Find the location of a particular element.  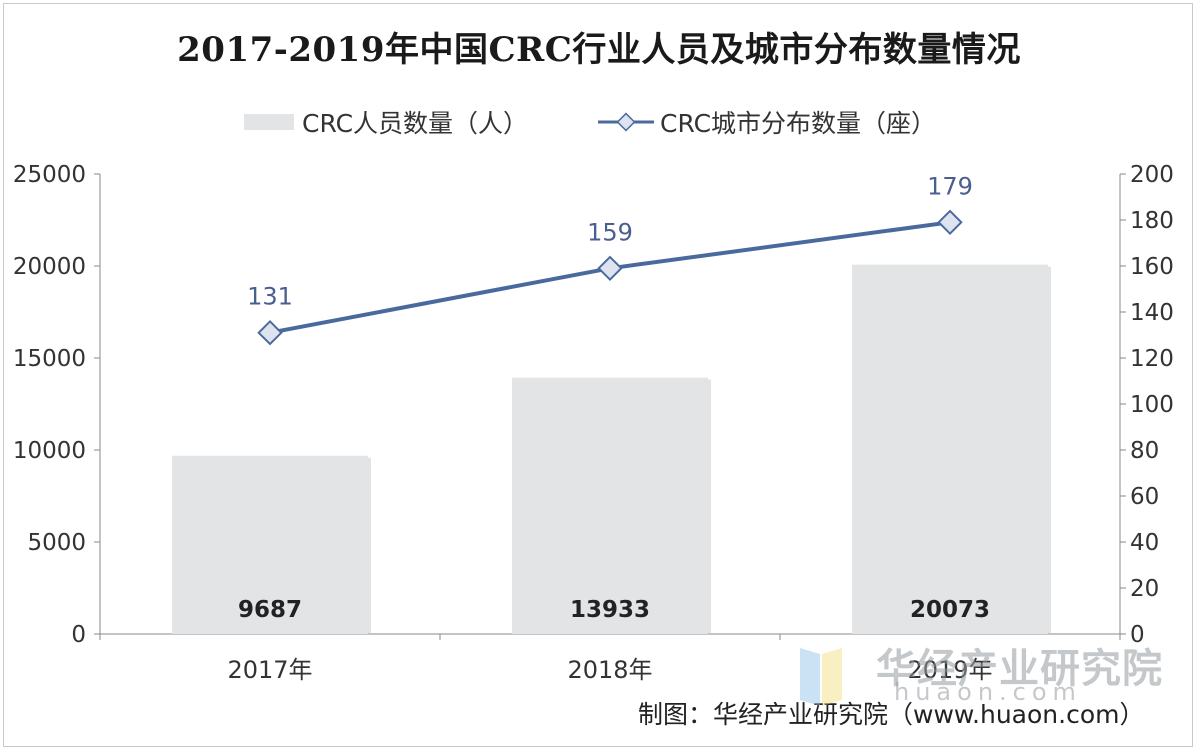

right-tick-label: 200 is located at coordinates (1152, 175).